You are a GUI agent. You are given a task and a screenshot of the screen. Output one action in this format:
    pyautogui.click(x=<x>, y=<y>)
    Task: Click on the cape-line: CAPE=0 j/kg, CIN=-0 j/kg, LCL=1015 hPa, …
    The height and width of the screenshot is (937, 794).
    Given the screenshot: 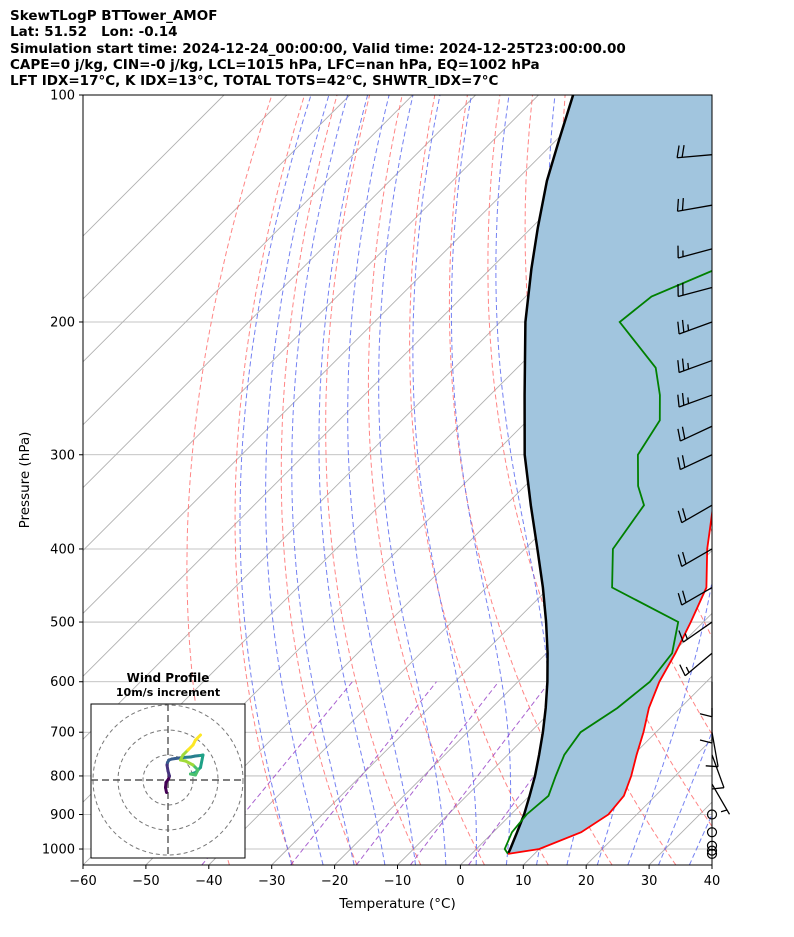 What is the action you would take?
    pyautogui.click(x=275, y=64)
    